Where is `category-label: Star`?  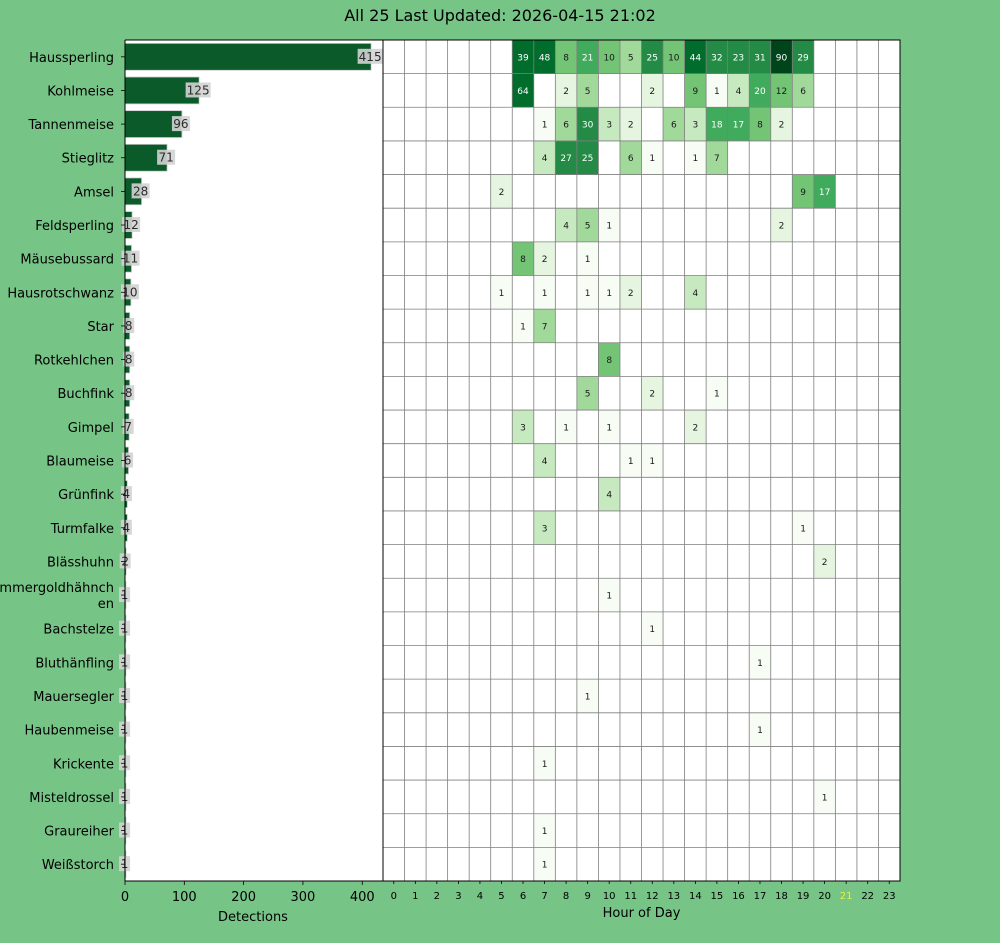 category-label: Star is located at coordinates (100, 327).